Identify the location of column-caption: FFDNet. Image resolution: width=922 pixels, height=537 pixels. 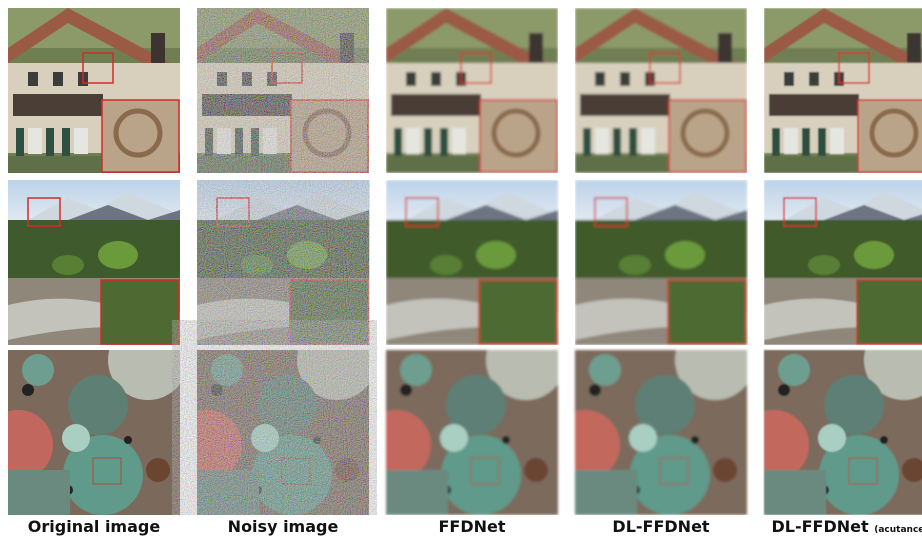
(471, 526).